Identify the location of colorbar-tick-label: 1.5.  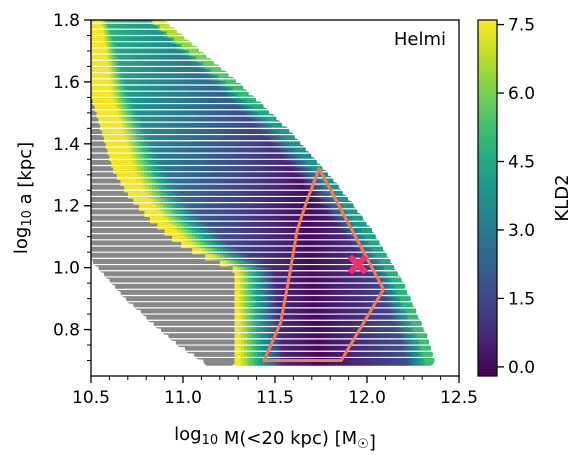
(521, 299).